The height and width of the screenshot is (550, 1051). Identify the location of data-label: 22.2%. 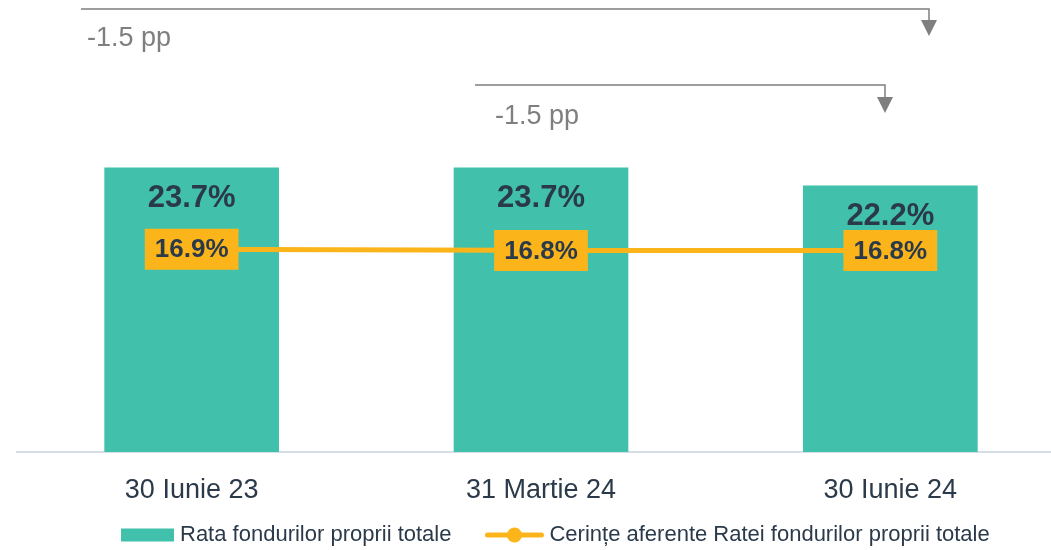
(890, 215).